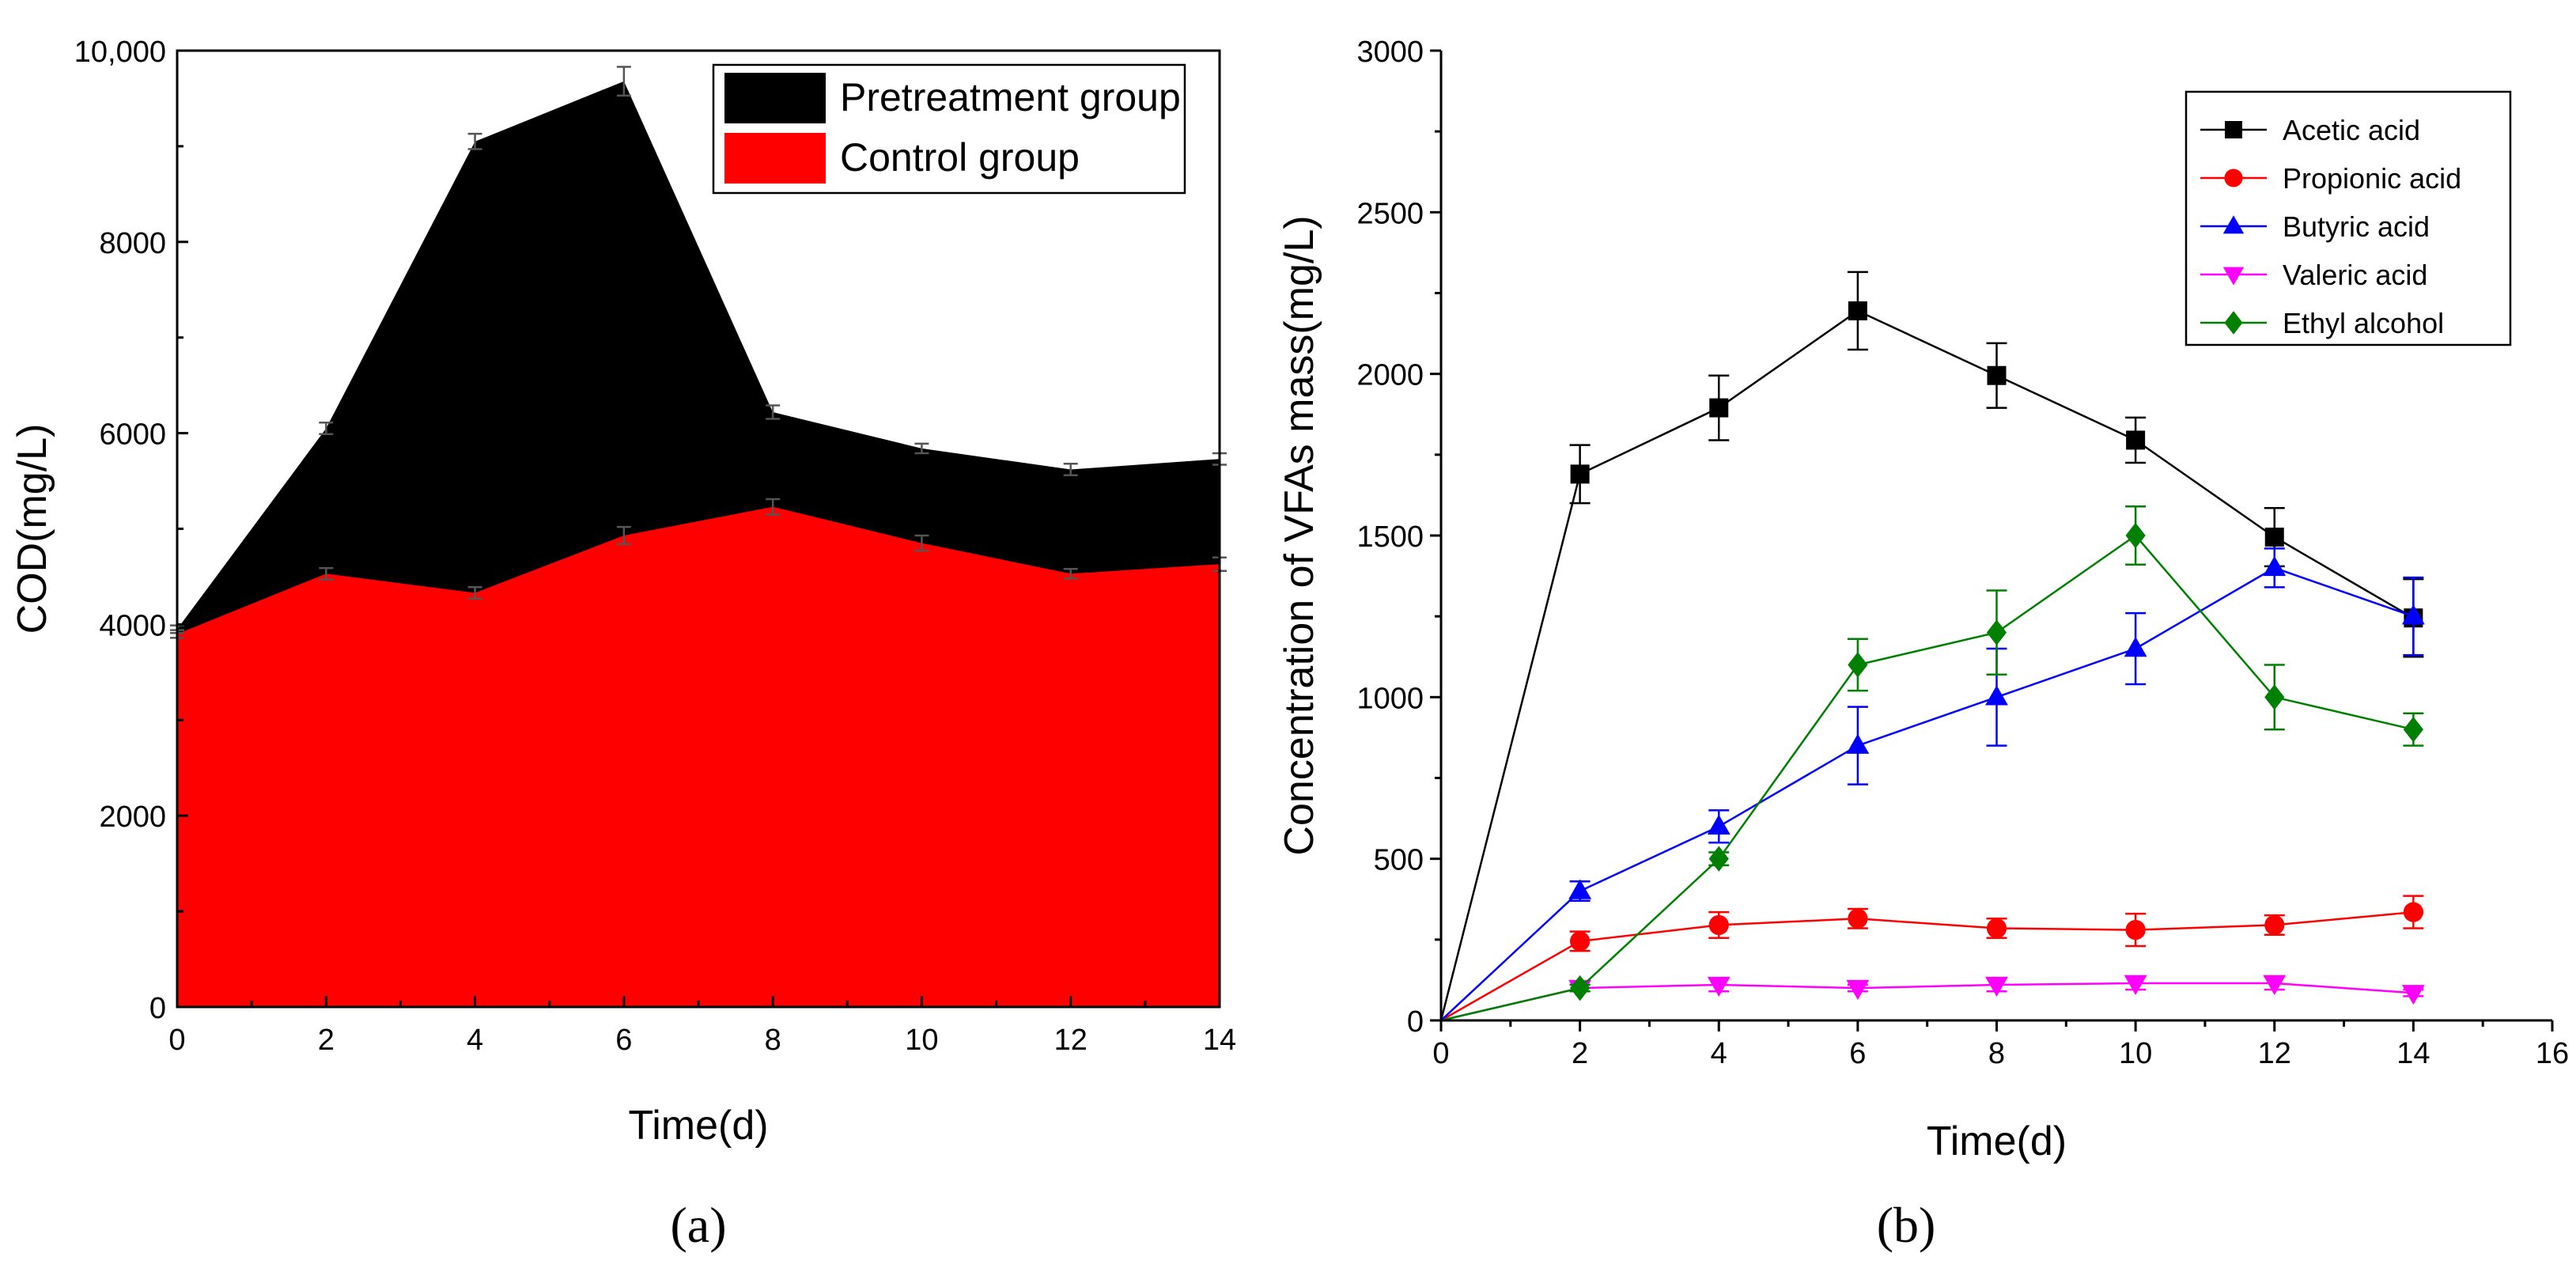 Image resolution: width=2576 pixels, height=1268 pixels. I want to click on legend-label-butyric-acid: Butyric acid, so click(2356, 226).